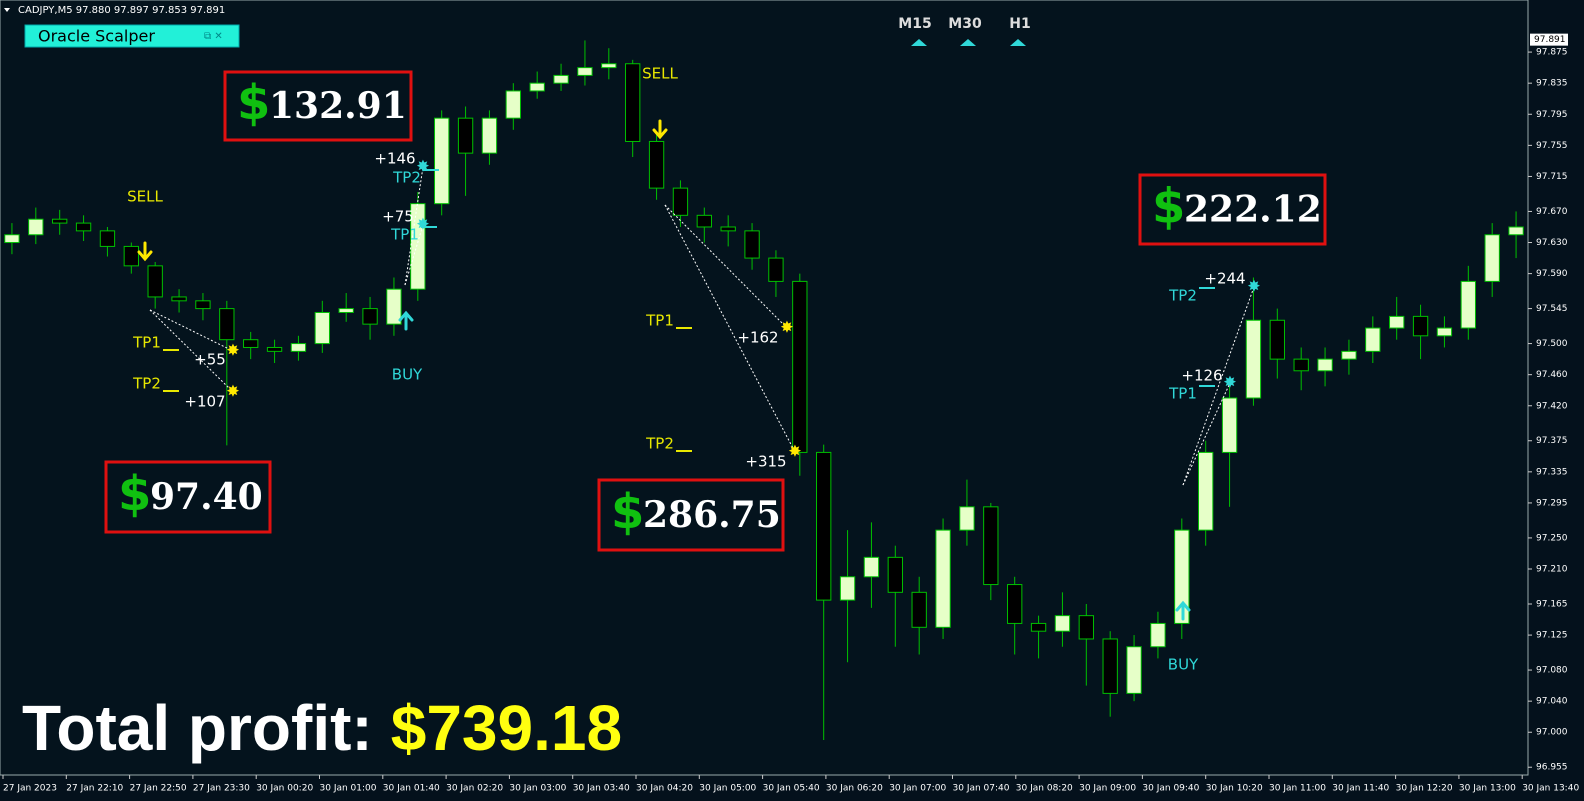 This screenshot has height=801, width=1584. What do you see at coordinates (1552, 344) in the screenshot?
I see `y-tick-label: 97.500` at bounding box center [1552, 344].